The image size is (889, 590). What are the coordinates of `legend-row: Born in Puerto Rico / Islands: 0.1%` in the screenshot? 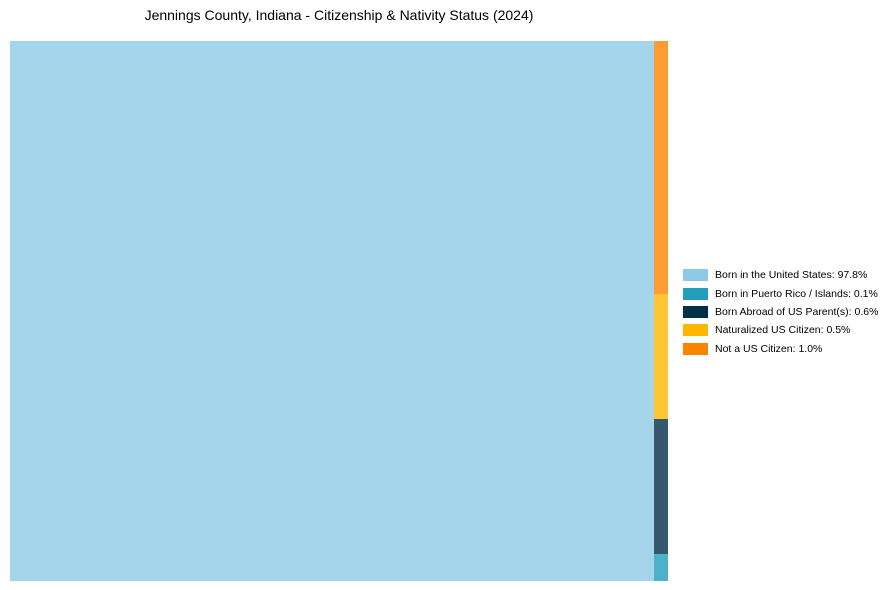 It's located at (780, 293).